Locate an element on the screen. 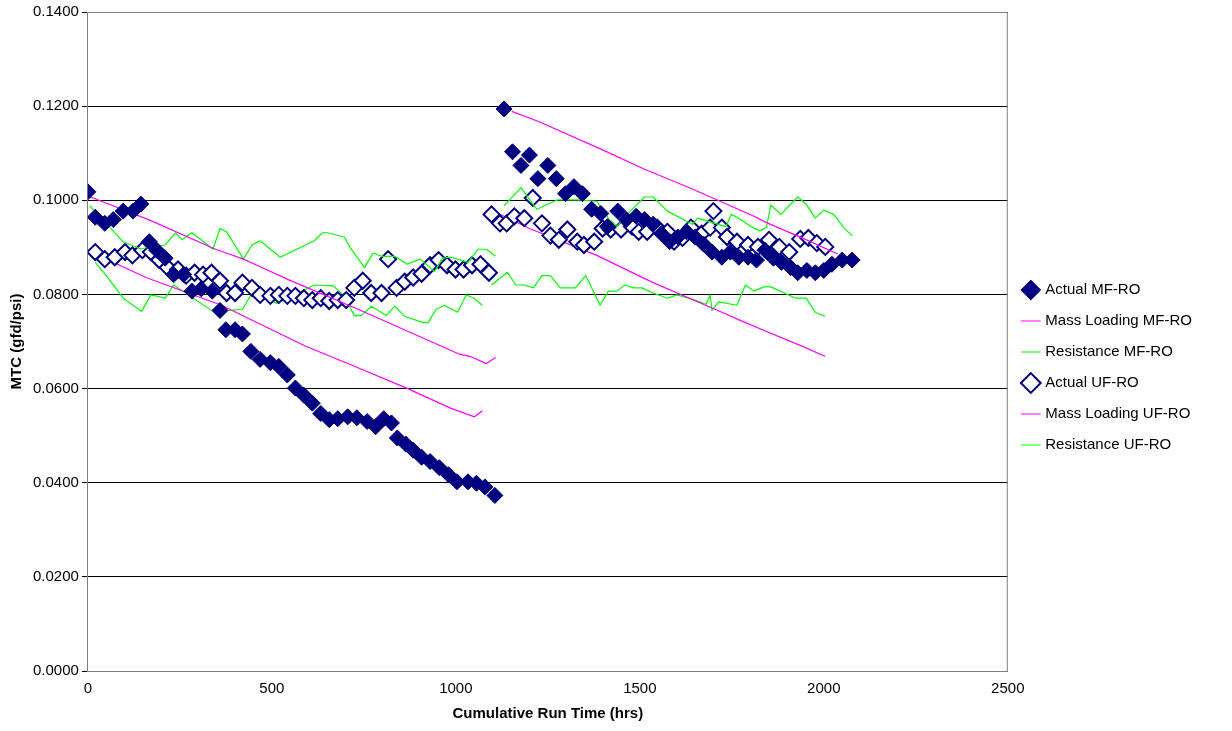 Image resolution: width=1232 pixels, height=731 pixels. legend-label: Resistance UF-RO is located at coordinates (1108, 444).